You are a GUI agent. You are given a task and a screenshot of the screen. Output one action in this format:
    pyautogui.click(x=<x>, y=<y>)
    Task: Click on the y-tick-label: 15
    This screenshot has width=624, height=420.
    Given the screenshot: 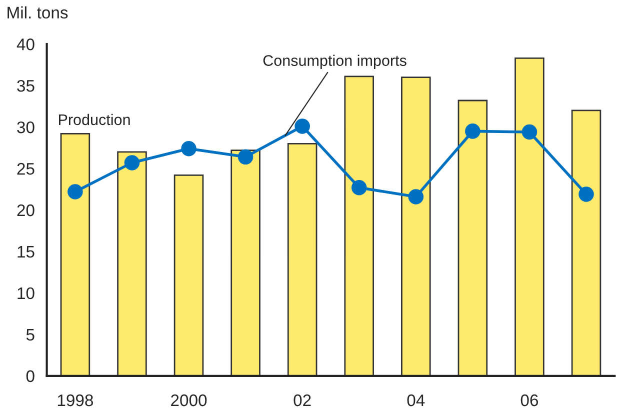 What is the action you would take?
    pyautogui.click(x=26, y=252)
    